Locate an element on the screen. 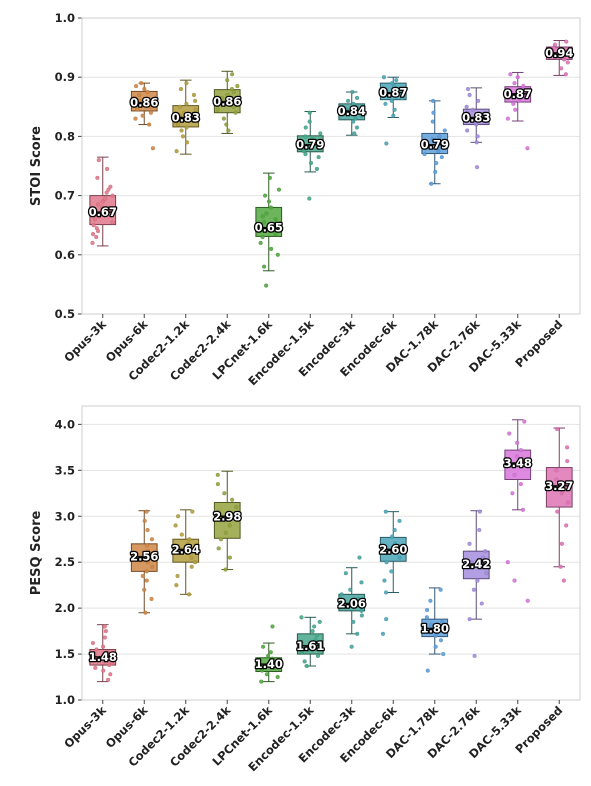  median-value-label: 0.67 is located at coordinates (103, 212).